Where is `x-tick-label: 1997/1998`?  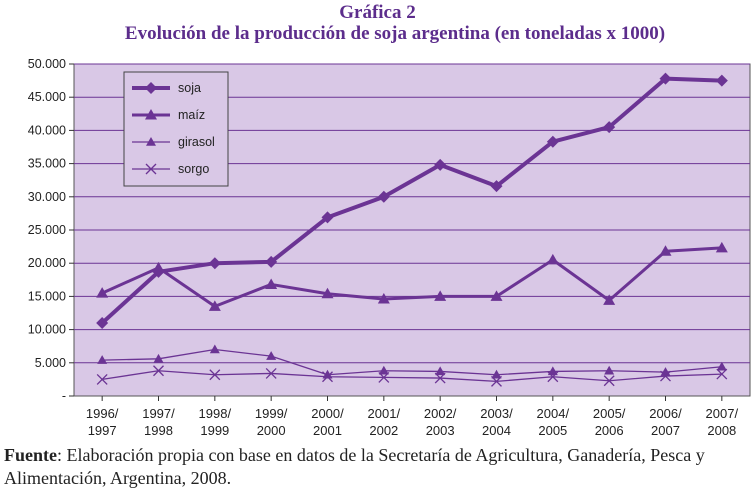
x-tick-label: 1997/1998 is located at coordinates (158, 422).